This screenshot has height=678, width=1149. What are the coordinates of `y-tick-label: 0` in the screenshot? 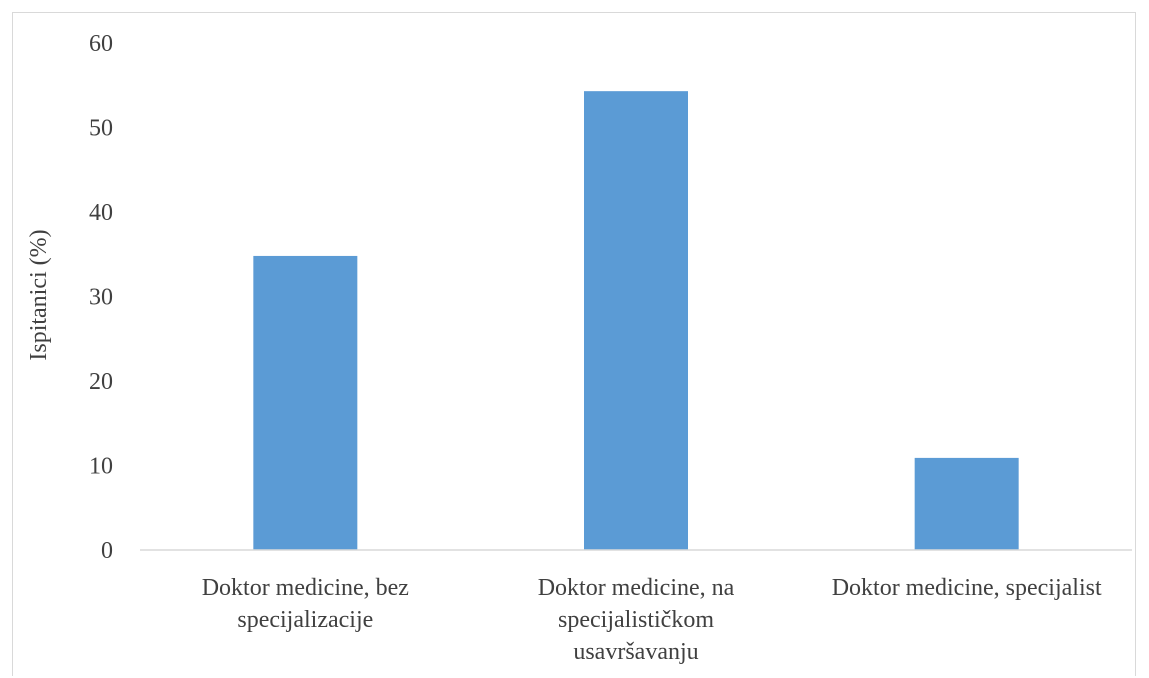 It's located at (107, 551).